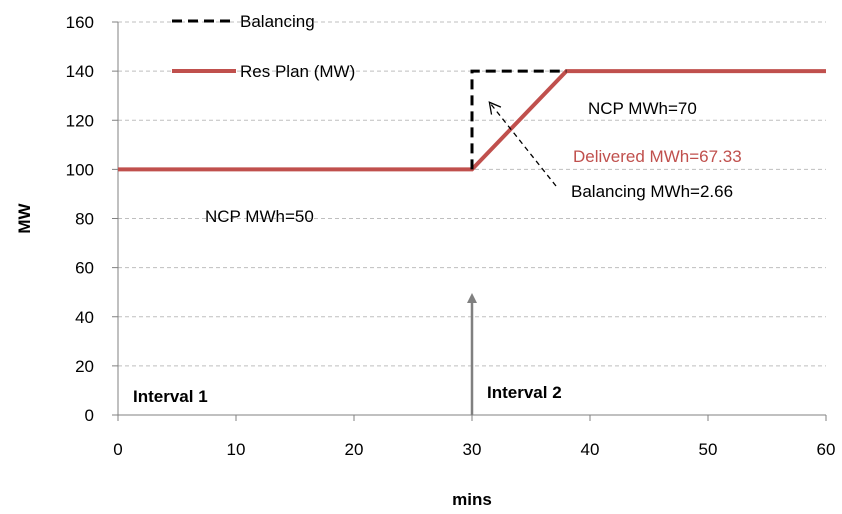  Describe the element at coordinates (657, 156) in the screenshot. I see `annotation-delivered: Delivered MWh=67.33` at that location.